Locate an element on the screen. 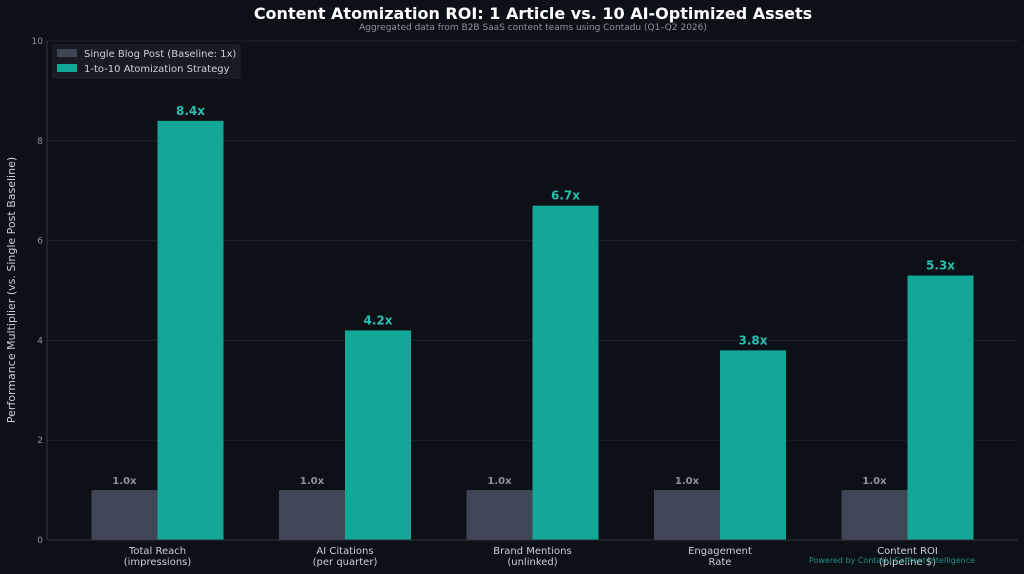 The width and height of the screenshot is (1024, 574). bar-value-label: 5.3x is located at coordinates (940, 266).